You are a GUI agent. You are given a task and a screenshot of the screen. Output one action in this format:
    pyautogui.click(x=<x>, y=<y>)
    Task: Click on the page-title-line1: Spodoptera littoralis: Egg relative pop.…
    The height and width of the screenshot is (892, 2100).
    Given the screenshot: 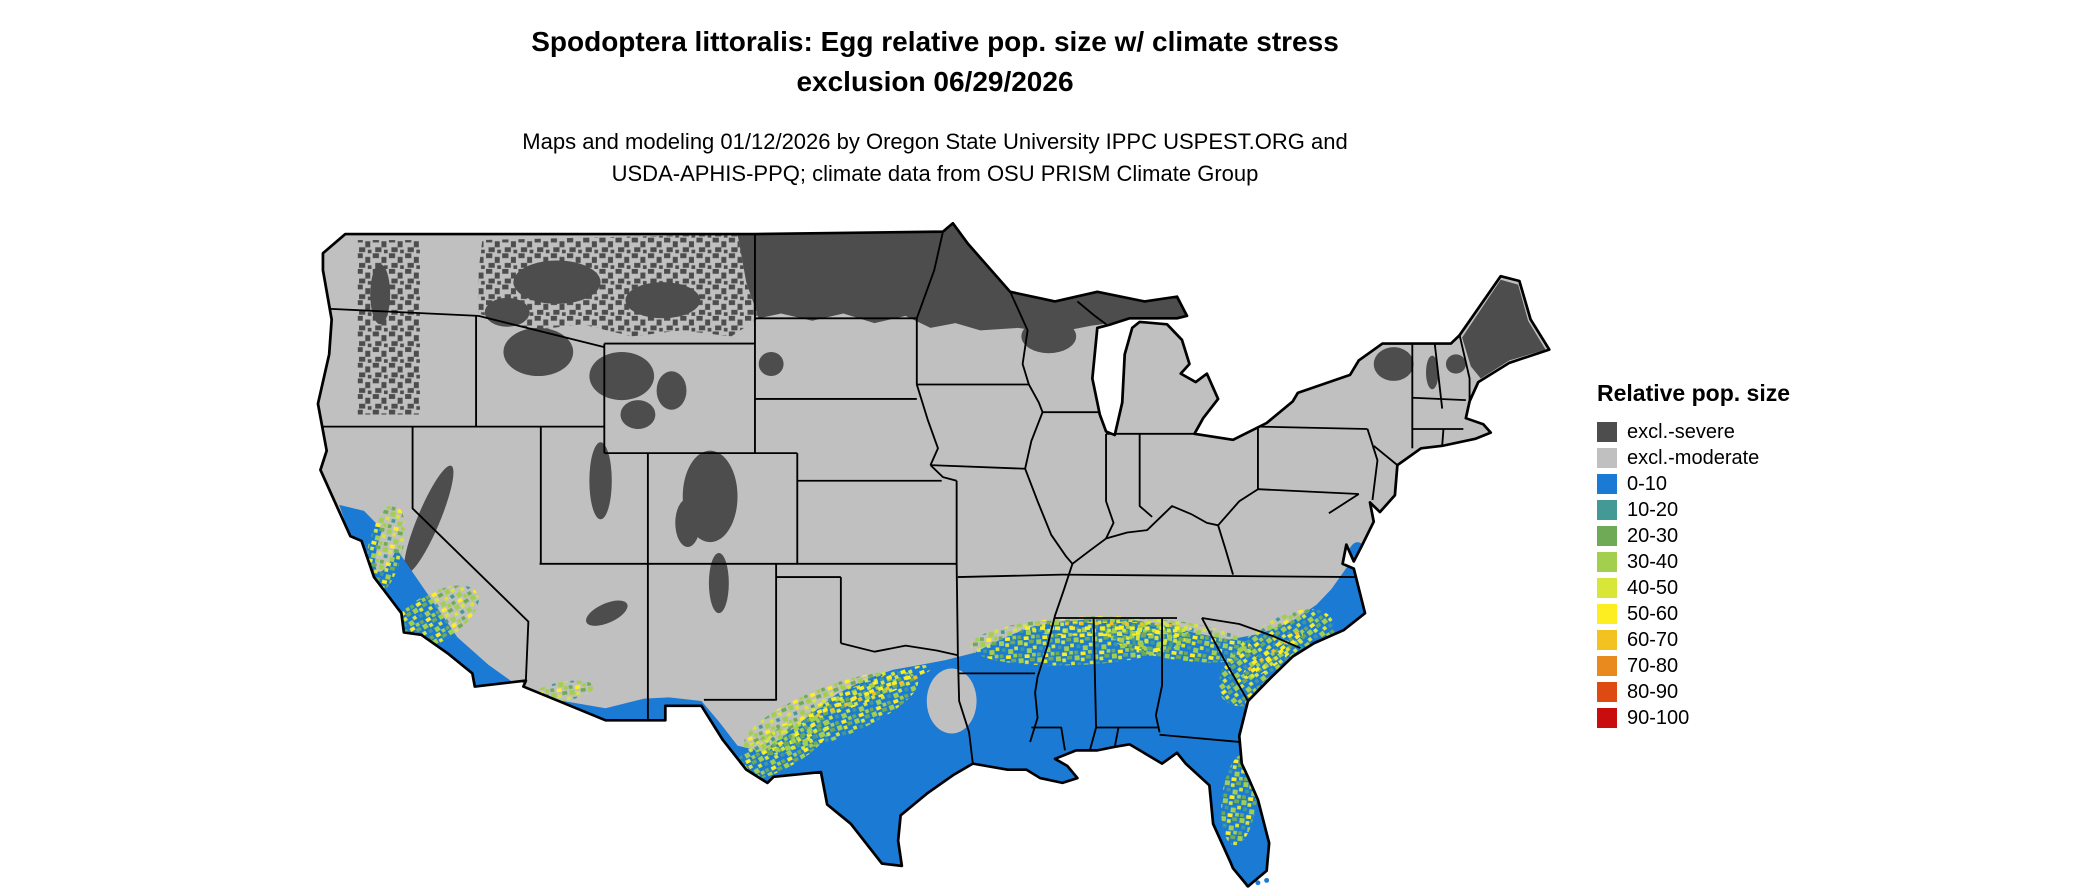 What is the action you would take?
    pyautogui.click(x=935, y=41)
    